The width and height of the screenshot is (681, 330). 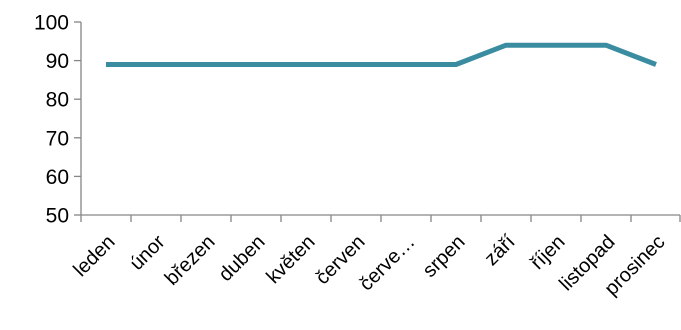 I want to click on series-line, so click(x=381, y=54).